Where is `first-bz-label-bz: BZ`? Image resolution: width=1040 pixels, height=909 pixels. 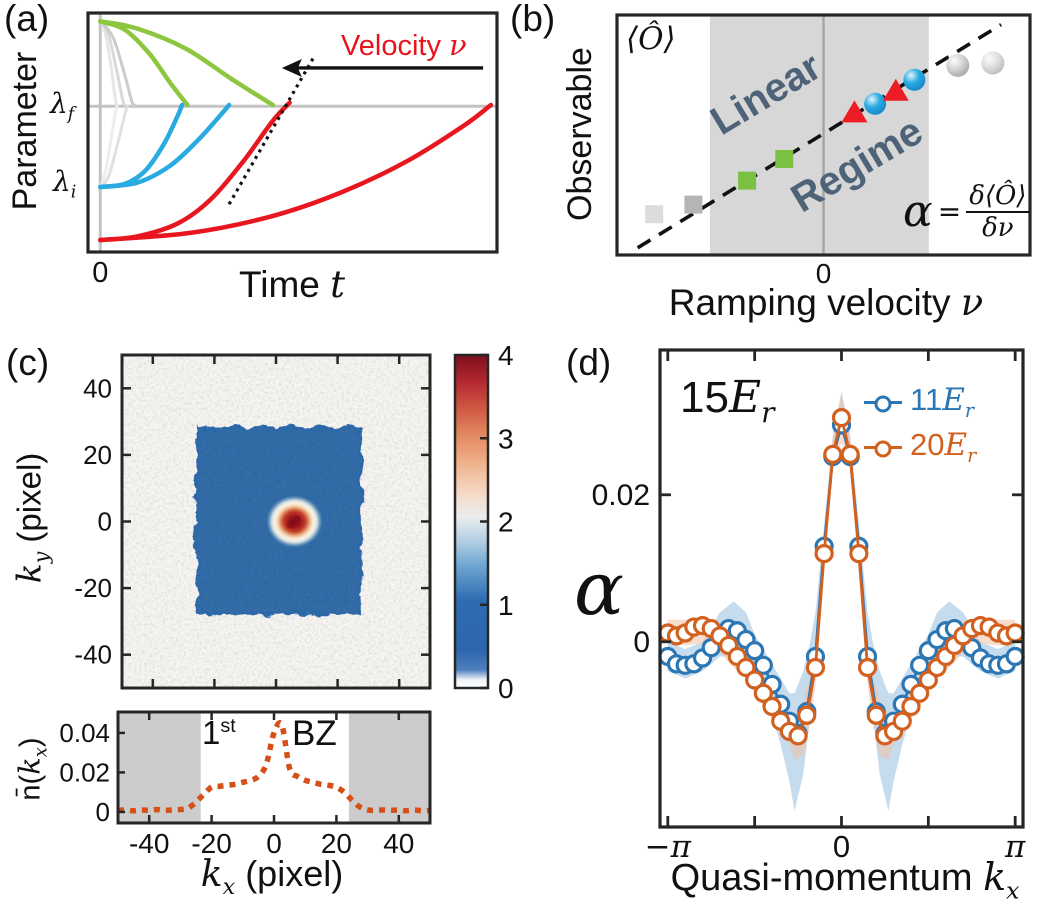 first-bz-label-bz: BZ is located at coordinates (314, 733).